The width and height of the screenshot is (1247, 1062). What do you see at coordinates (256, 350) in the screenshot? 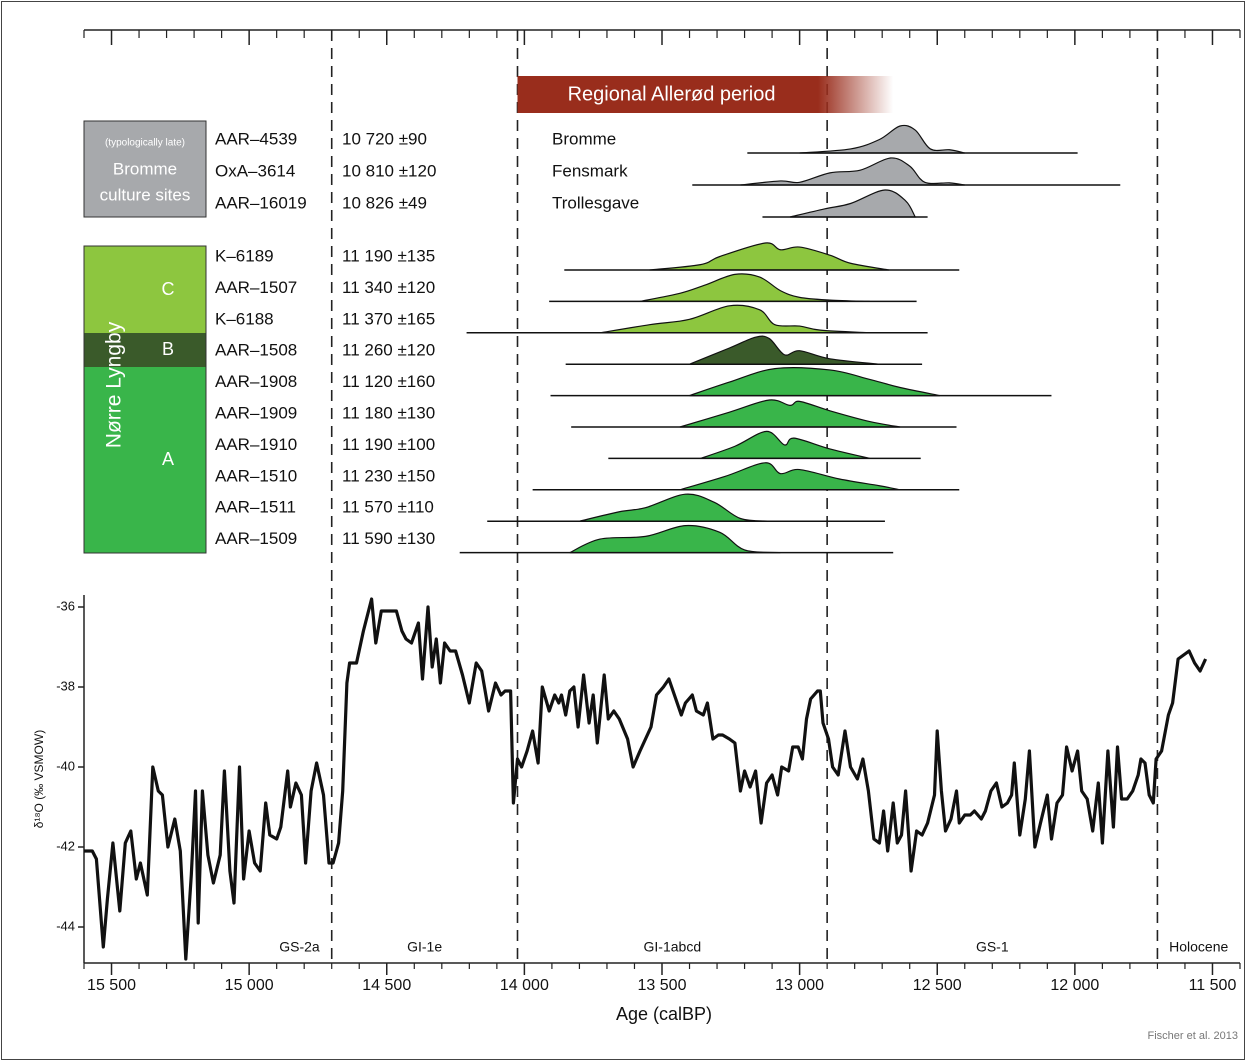
I see `sample-code: AAR–1508` at bounding box center [256, 350].